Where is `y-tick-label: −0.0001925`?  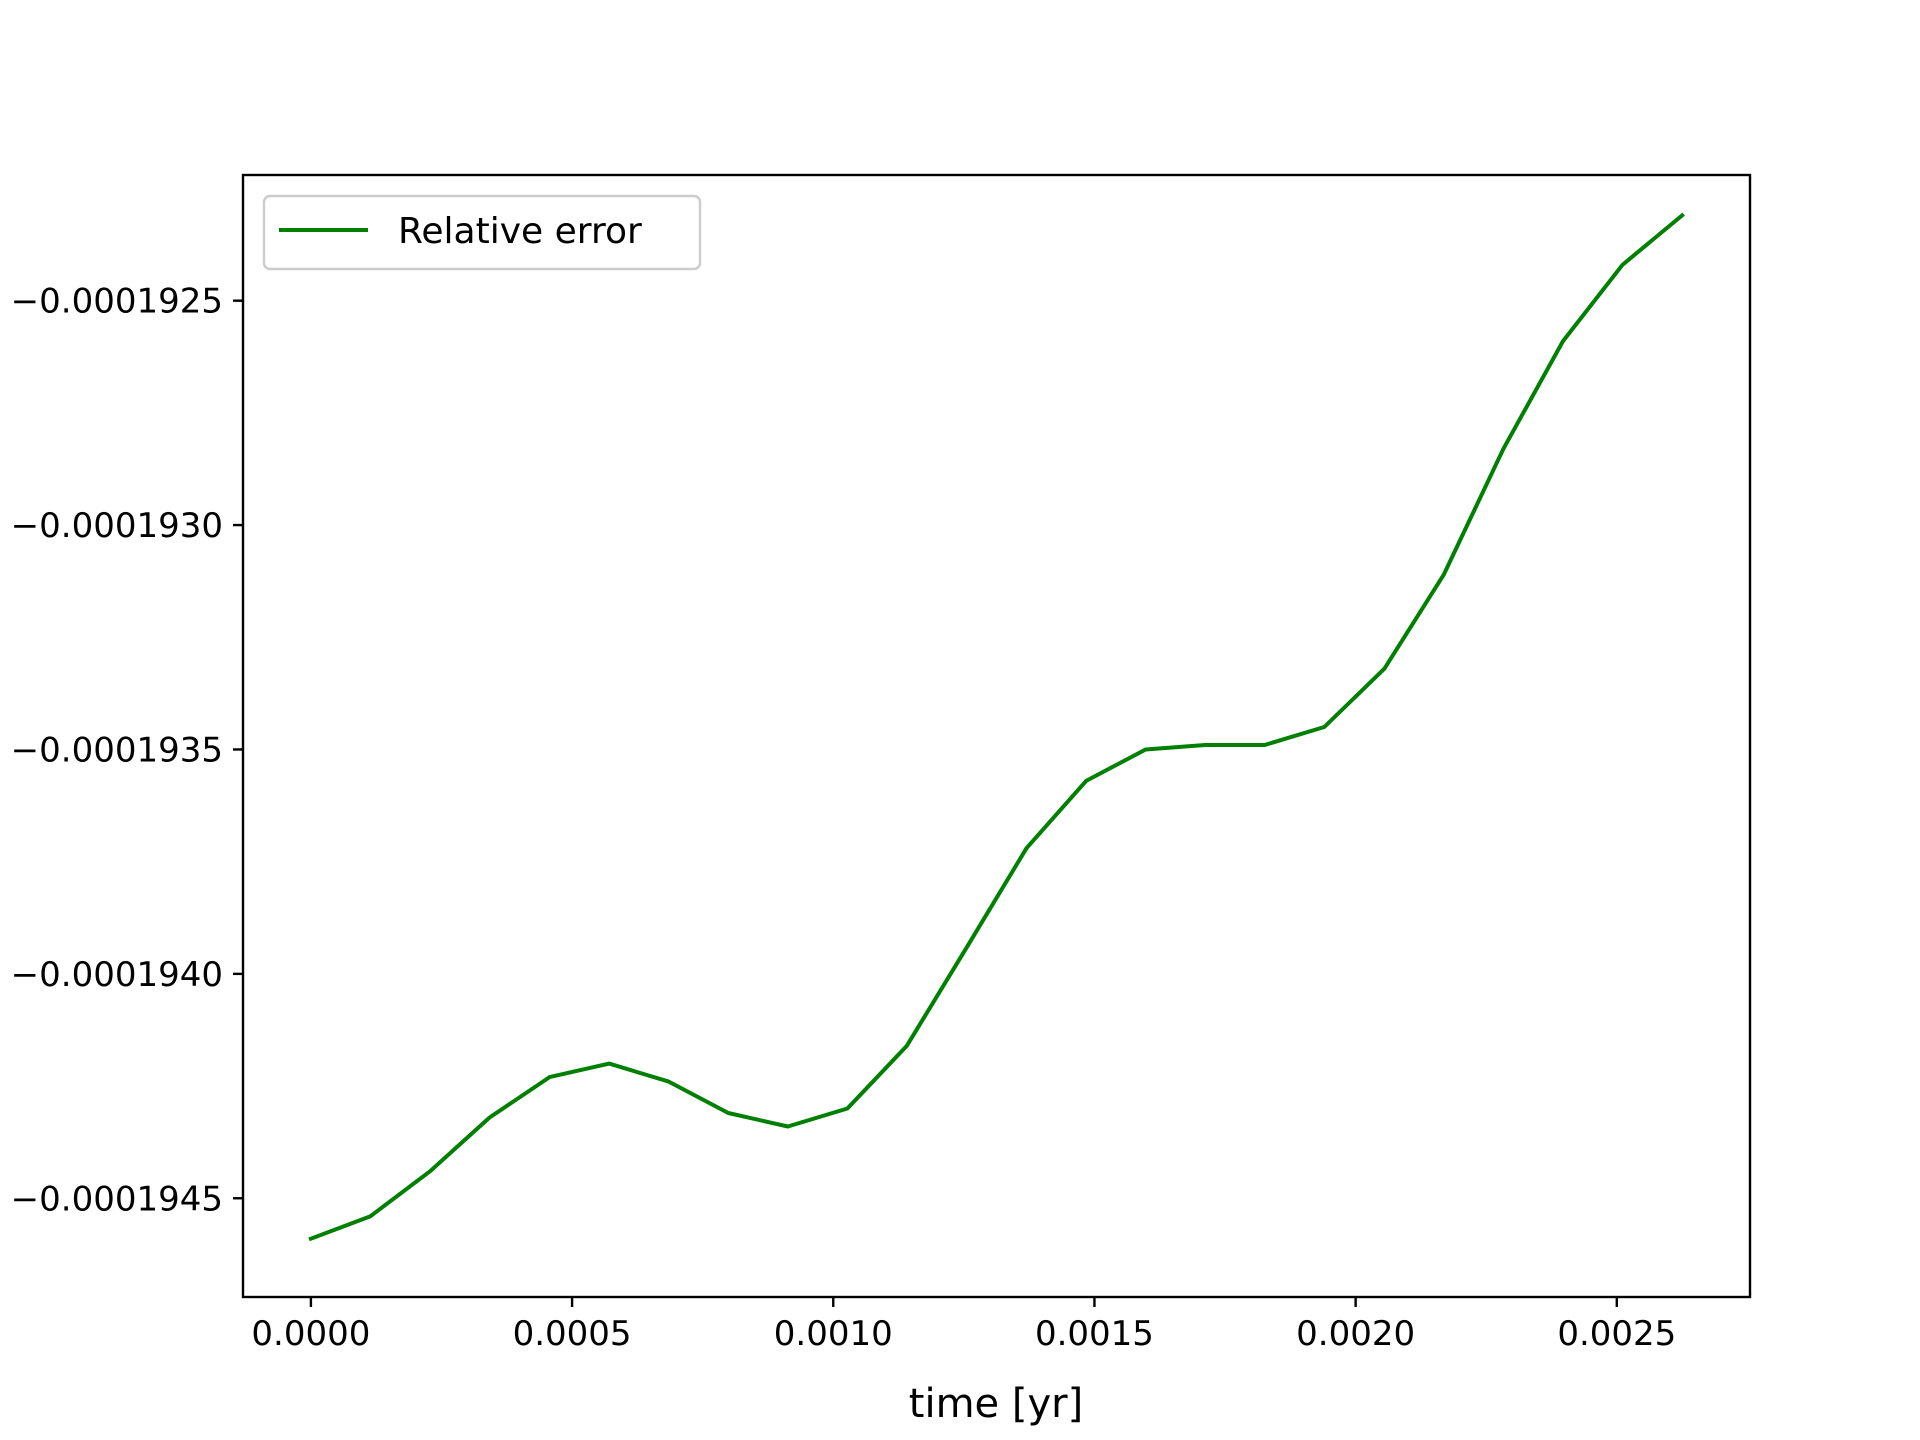 y-tick-label: −0.0001925 is located at coordinates (117, 302).